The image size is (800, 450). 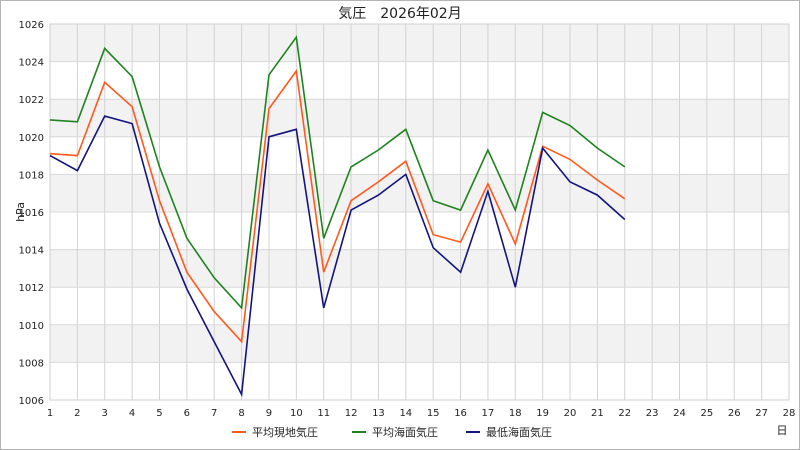 What do you see at coordinates (679, 413) in the screenshot?
I see `x-tick-label: 24` at bounding box center [679, 413].